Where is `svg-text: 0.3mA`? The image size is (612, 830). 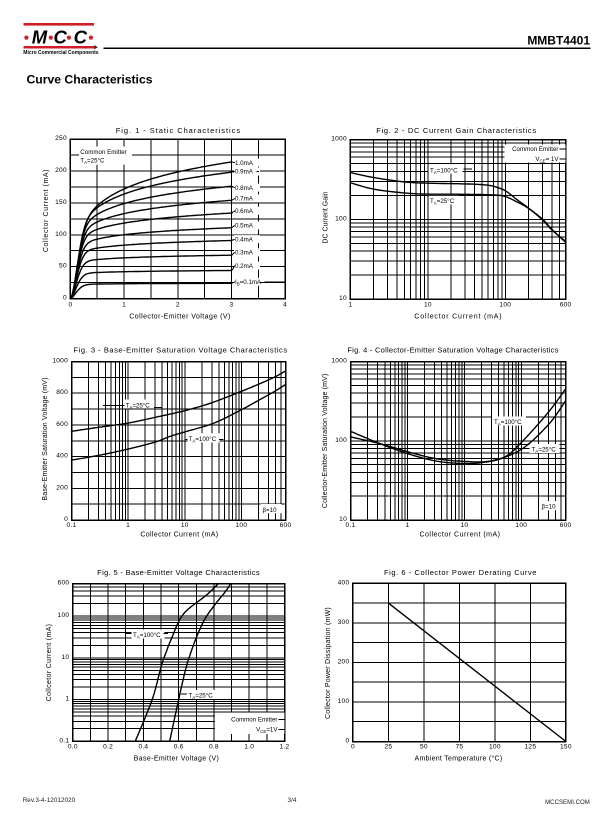 svg-text: 0.3mA is located at coordinates (244, 253).